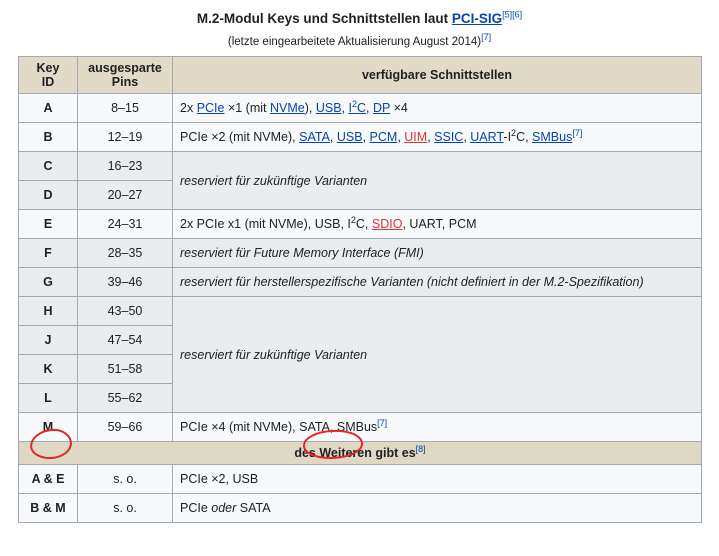 The width and height of the screenshot is (719, 556). What do you see at coordinates (48, 195) in the screenshot?
I see `row-key-d: D` at bounding box center [48, 195].